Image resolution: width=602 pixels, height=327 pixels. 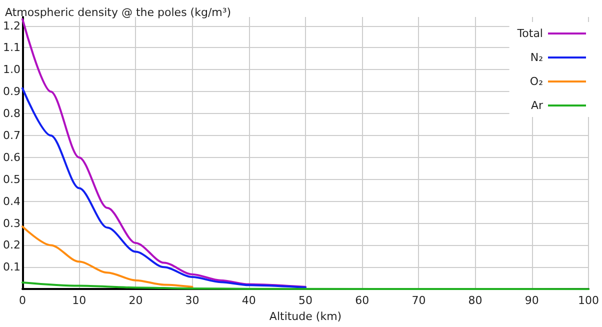 What do you see at coordinates (11, 245) in the screenshot?
I see `y-tick-label: 0.2` at bounding box center [11, 245].